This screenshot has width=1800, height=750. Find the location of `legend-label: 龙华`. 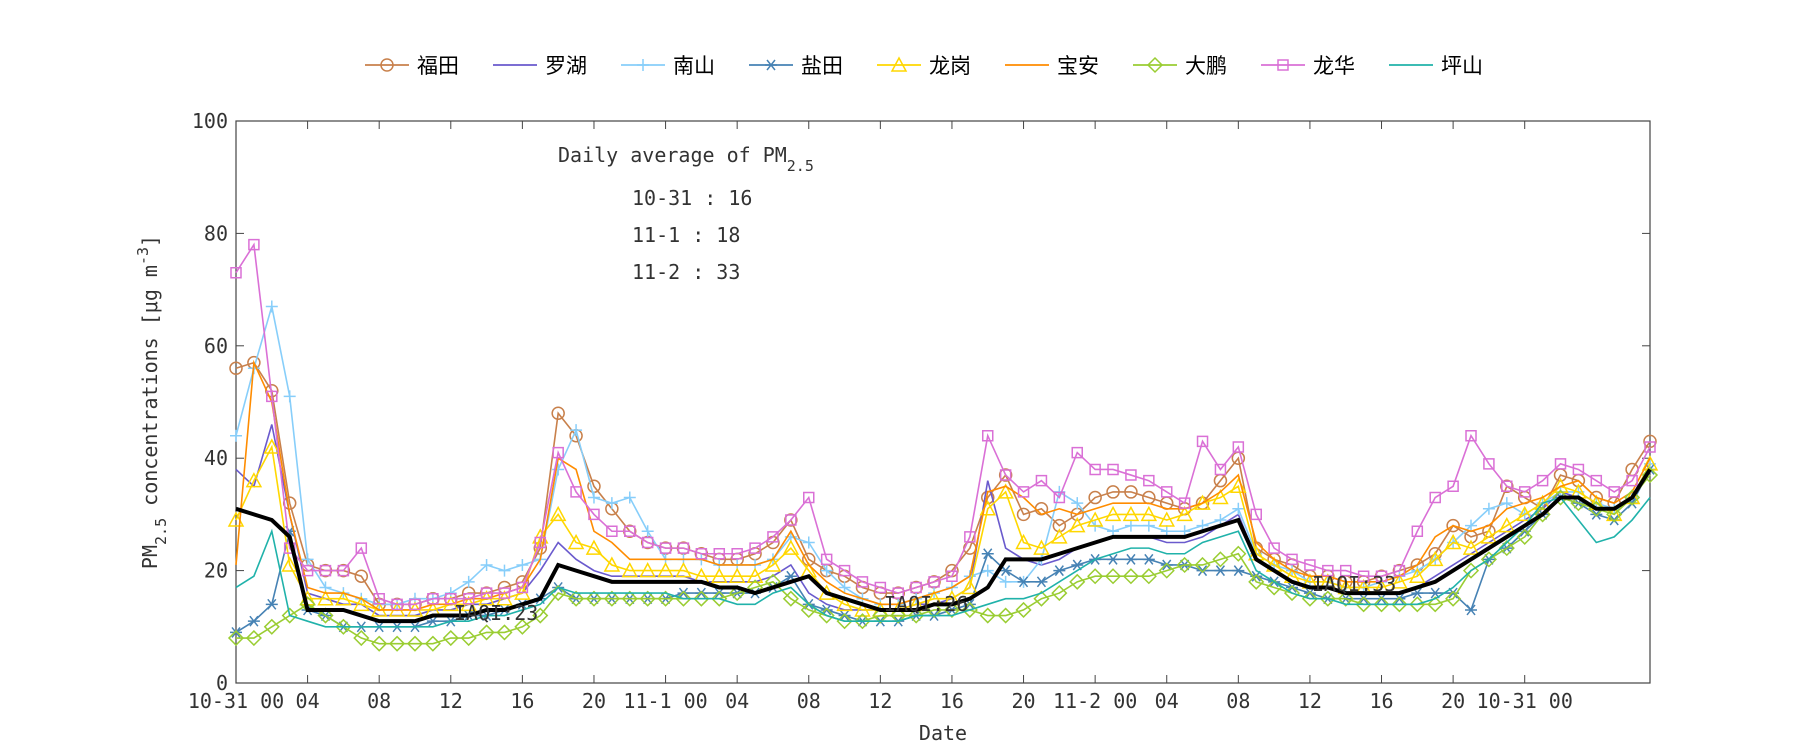

legend-label: 龙华 is located at coordinates (1334, 66).